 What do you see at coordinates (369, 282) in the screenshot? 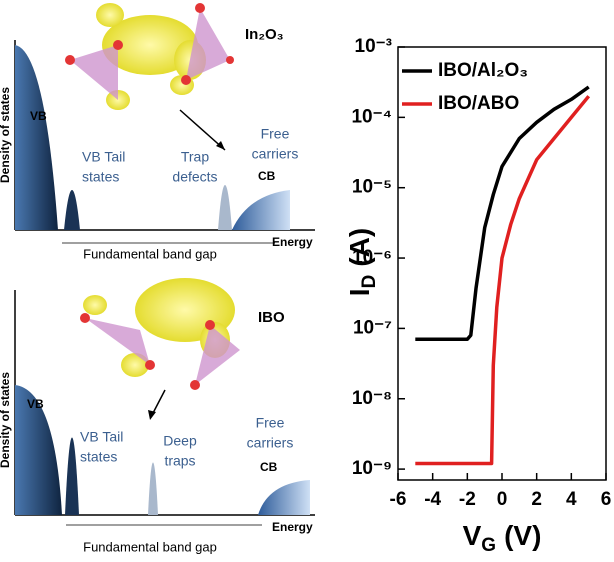
I see `y-label-sub: D` at bounding box center [369, 282].